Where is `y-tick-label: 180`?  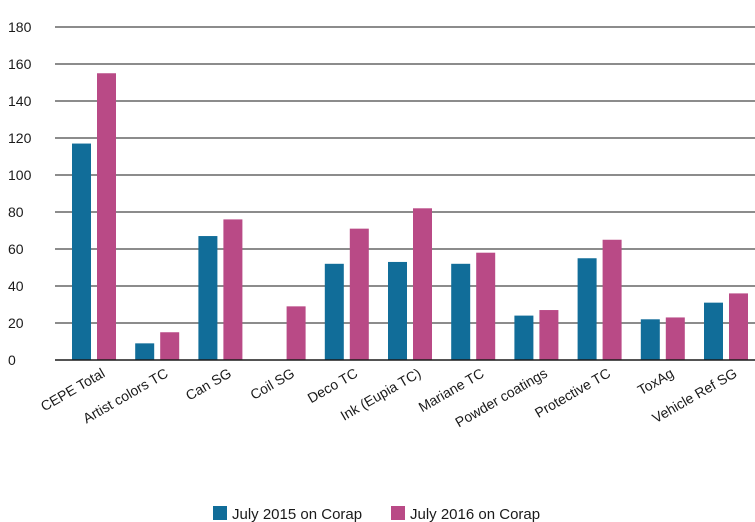 y-tick-label: 180 is located at coordinates (20, 27).